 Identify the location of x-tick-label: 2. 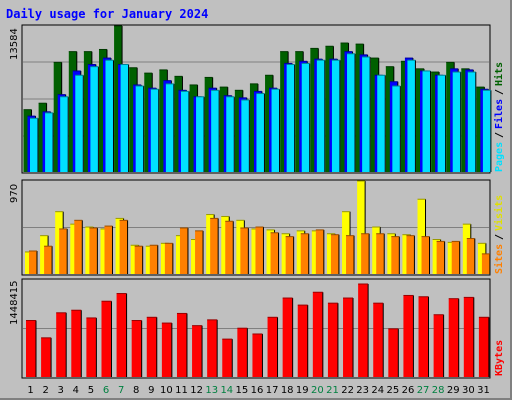
(45, 390).